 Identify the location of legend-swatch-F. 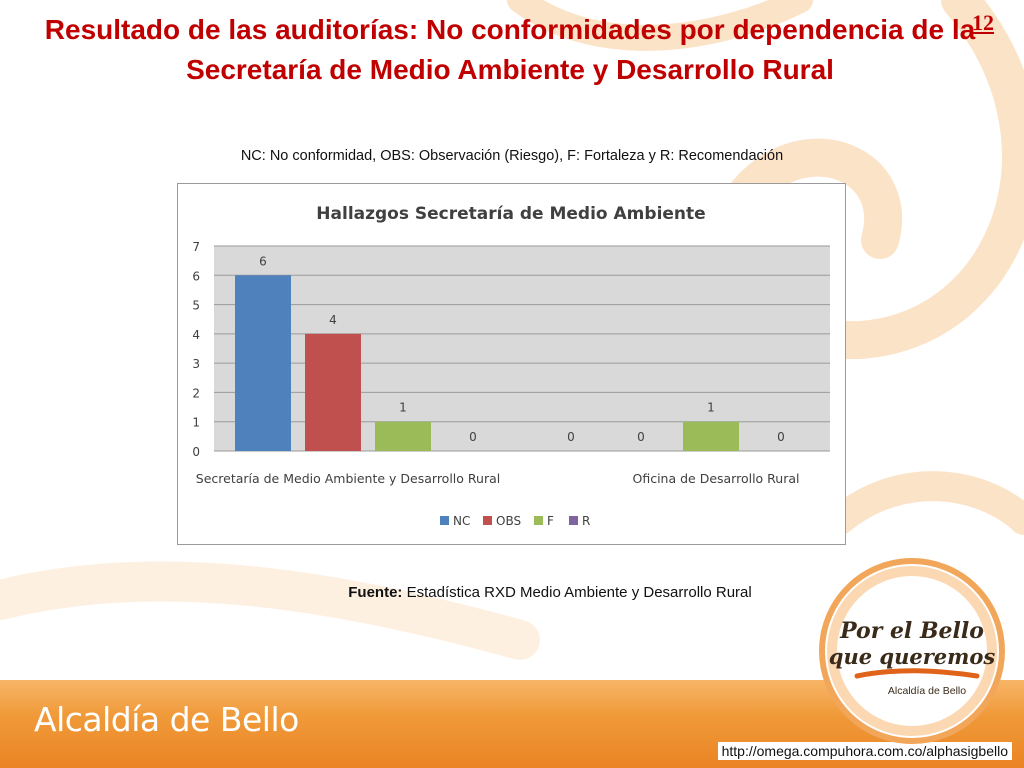
(538, 520).